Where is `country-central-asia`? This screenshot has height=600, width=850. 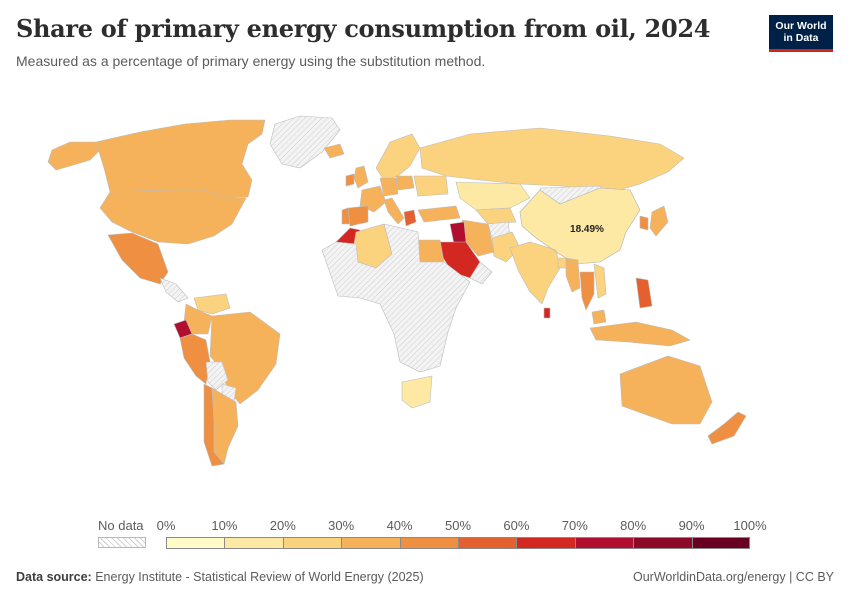
country-central-asia is located at coordinates (496, 216).